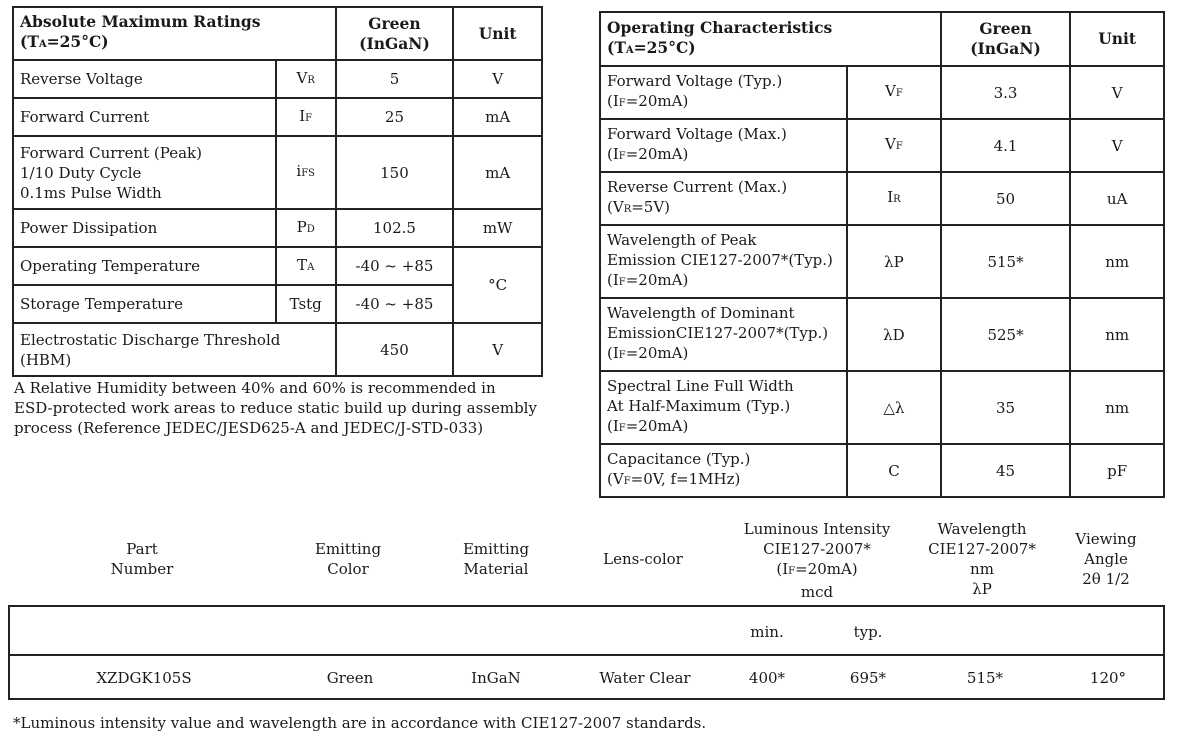 The image size is (1179, 738). I want to click on value: 450, so click(394, 349).